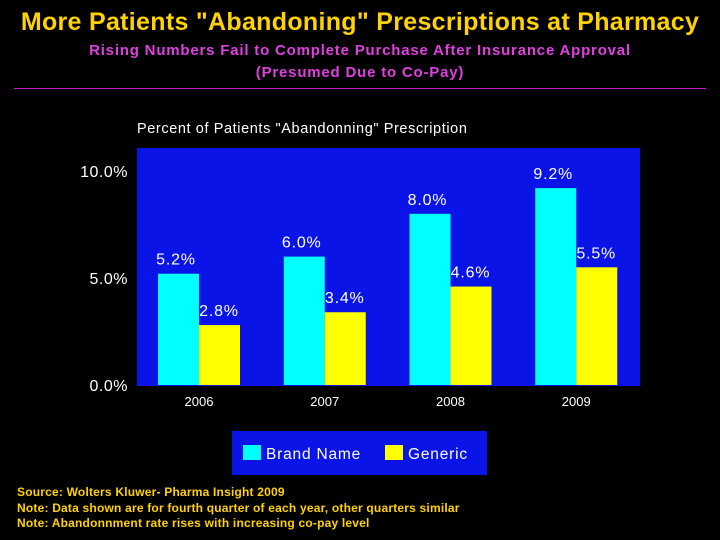 This screenshot has width=720, height=540. Describe the element at coordinates (219, 355) in the screenshot. I see `bar-generic-2006` at that location.